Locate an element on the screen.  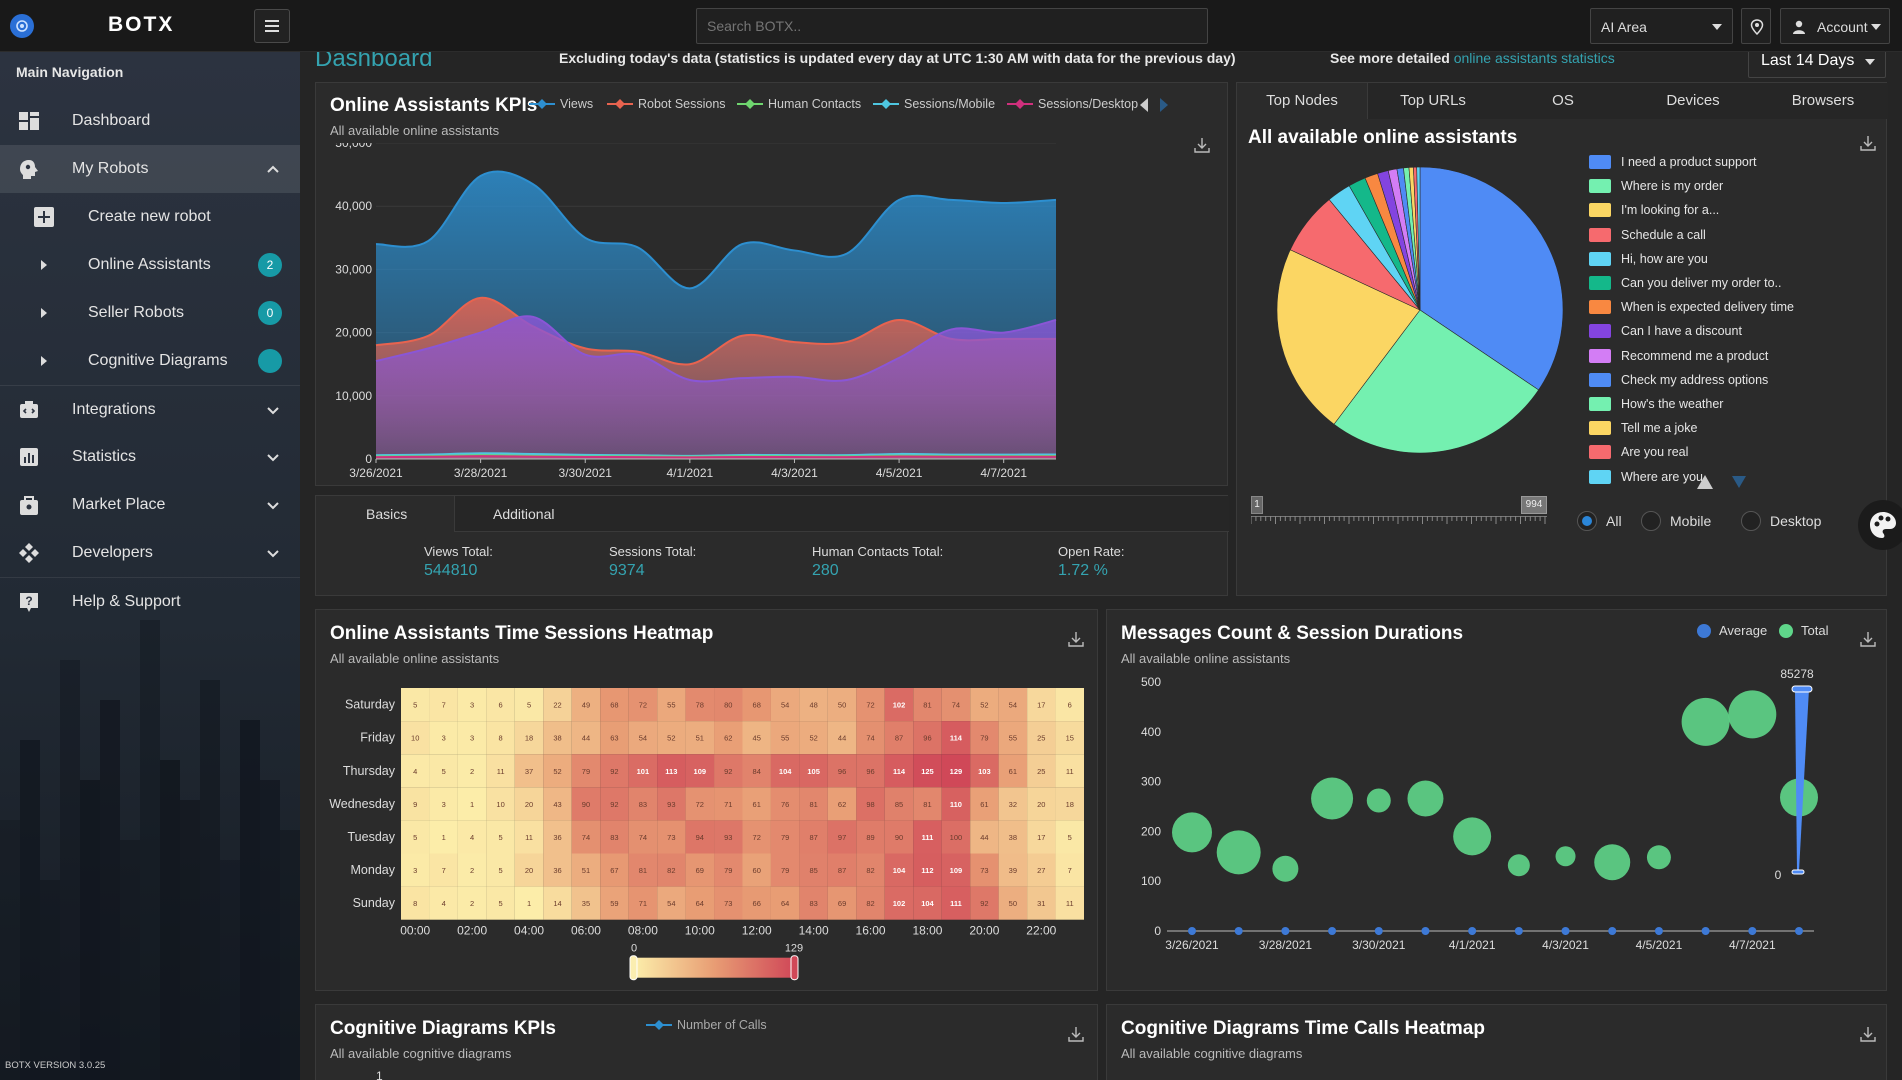
legend-label: Views is located at coordinates (577, 104).